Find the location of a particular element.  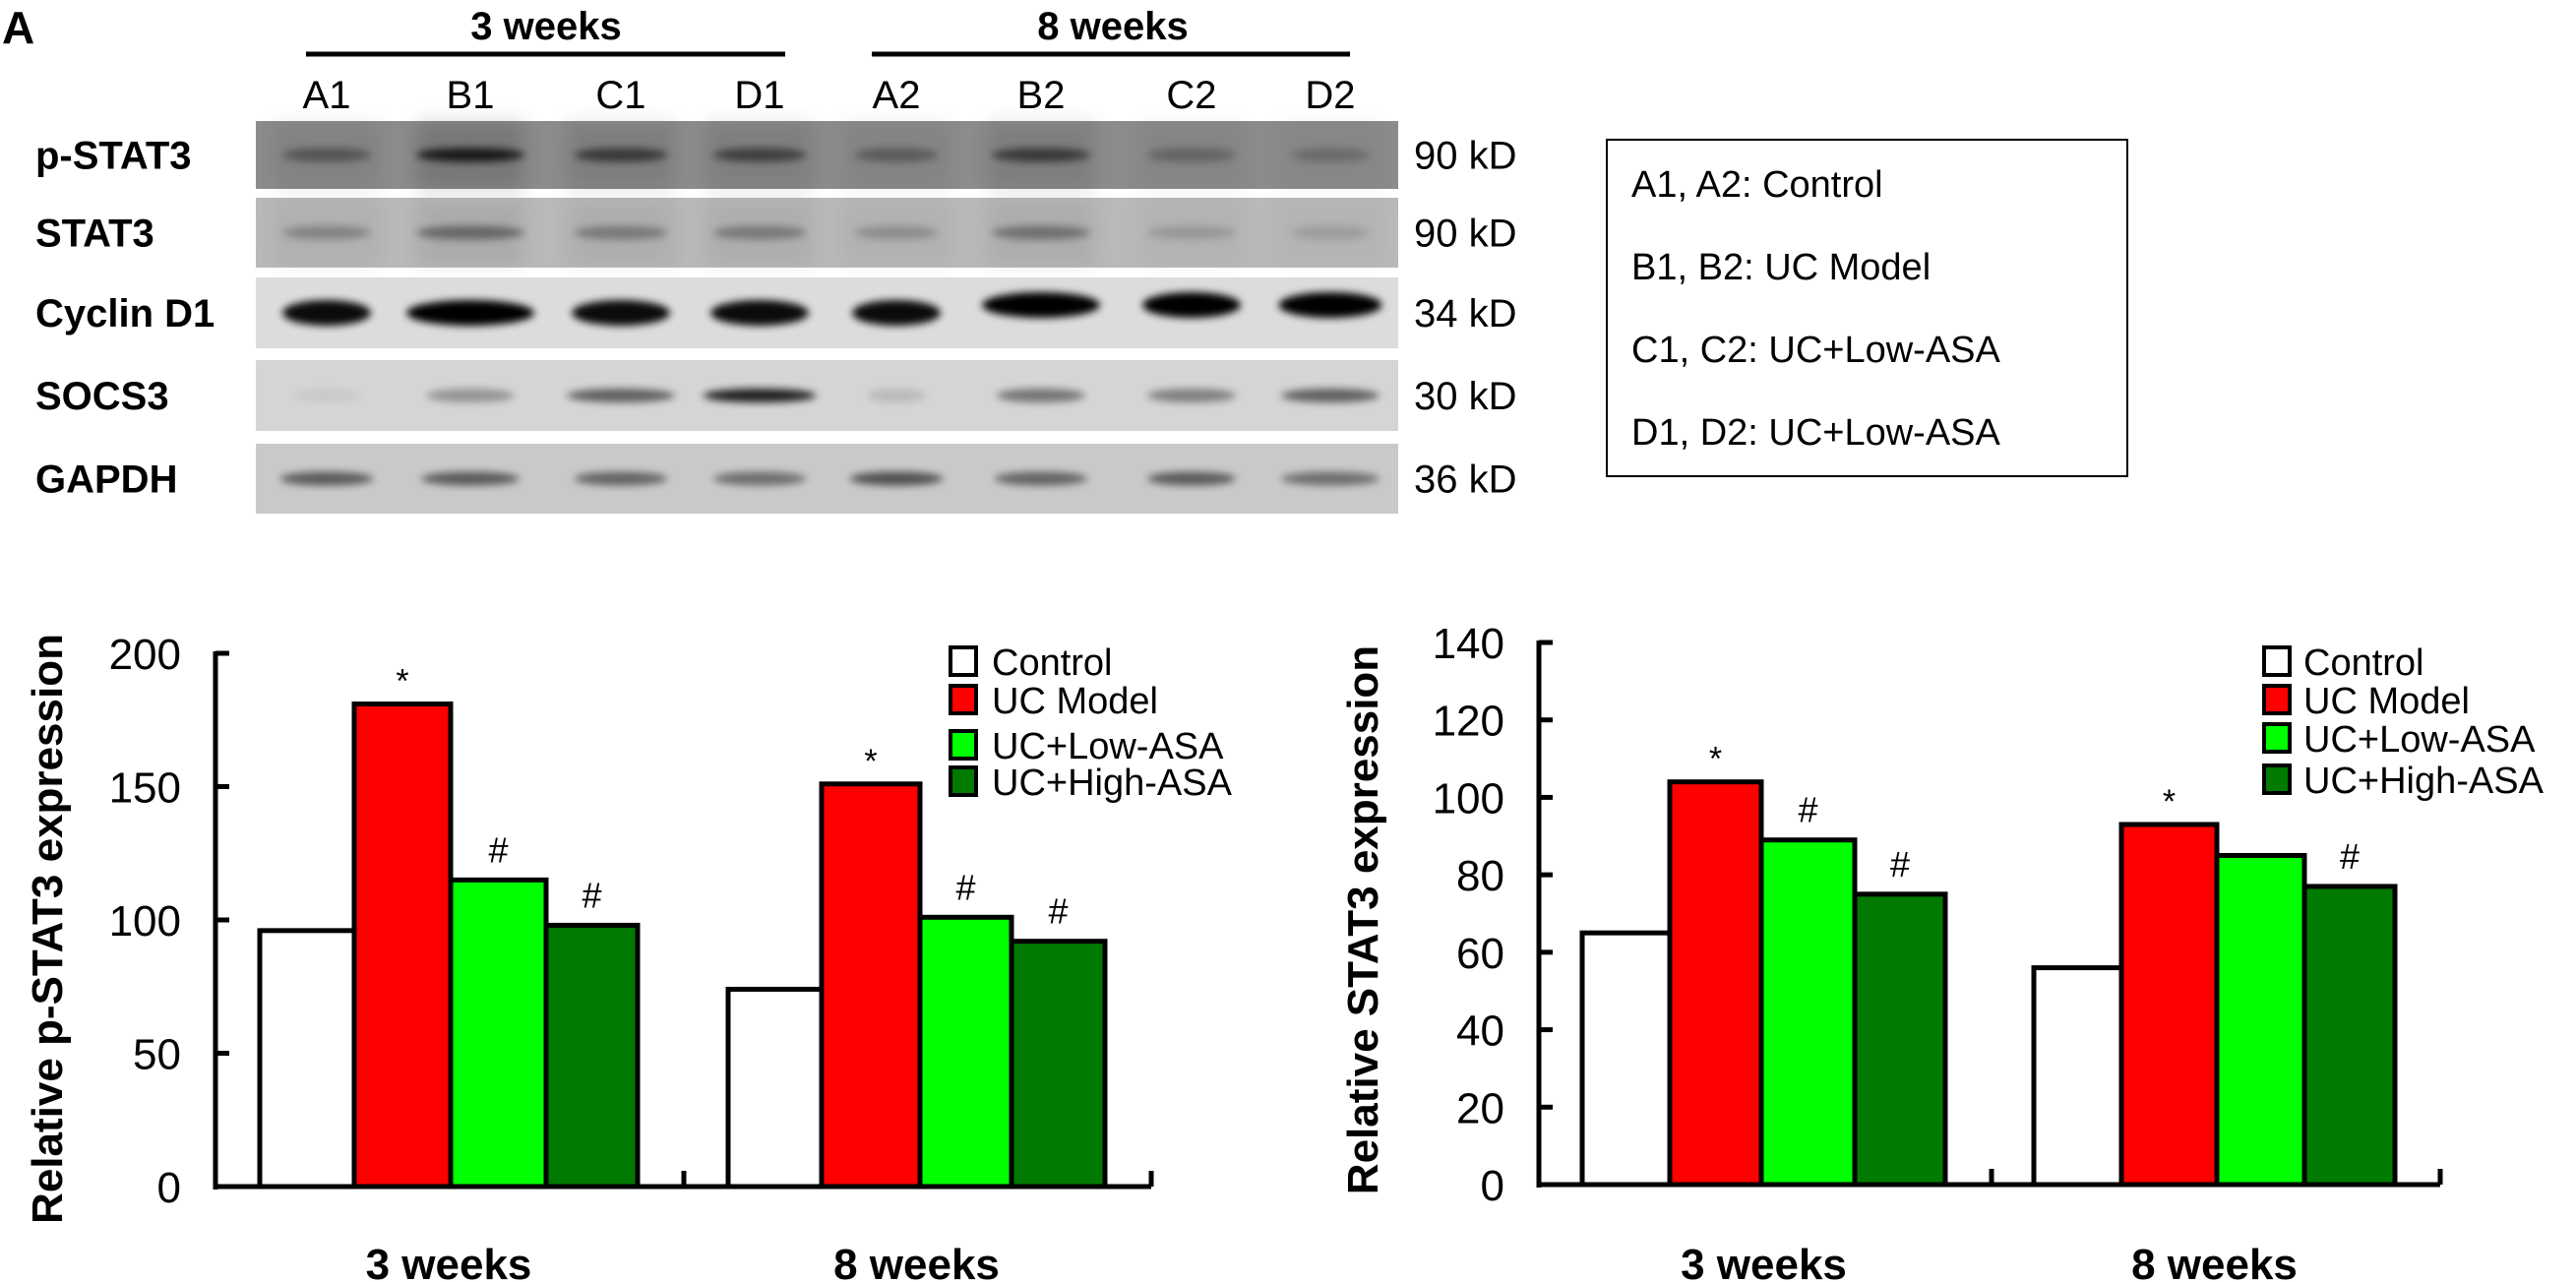

x-category-label: 3 weeks is located at coordinates (449, 1261).